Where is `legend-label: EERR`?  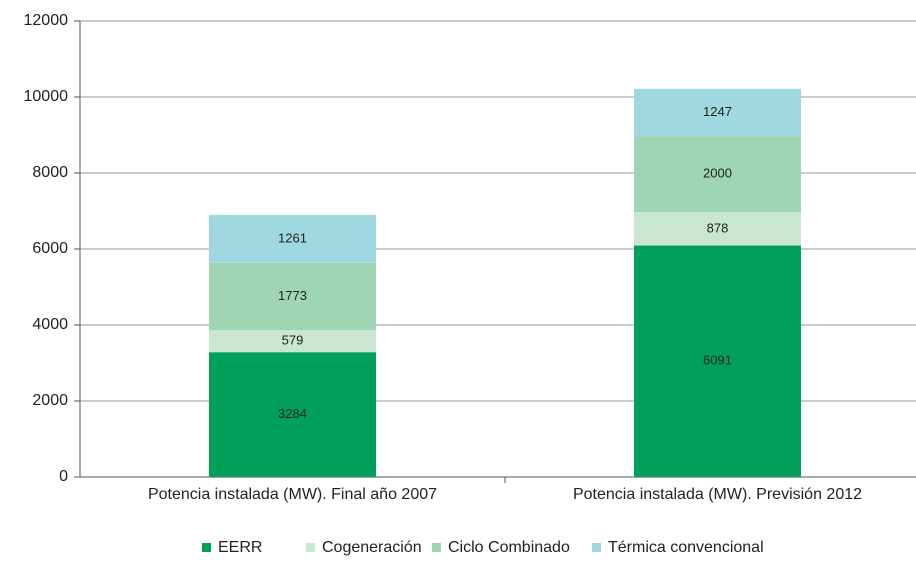 legend-label: EERR is located at coordinates (240, 547).